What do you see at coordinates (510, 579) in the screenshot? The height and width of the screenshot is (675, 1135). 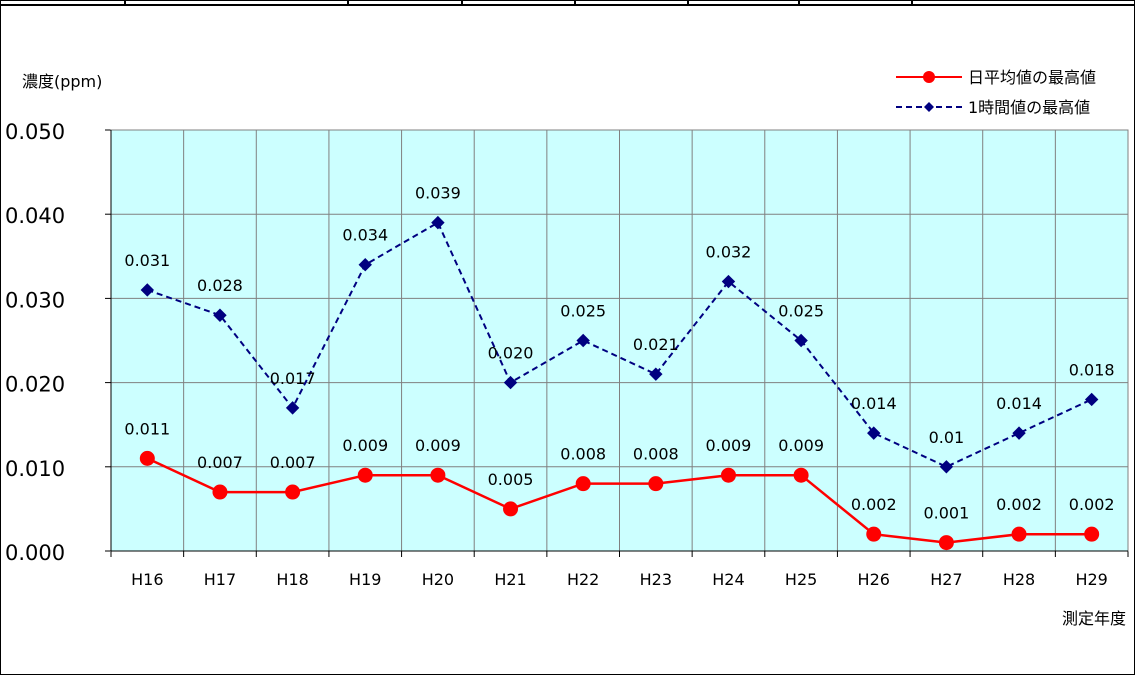 I see `x-tick-label: H21` at bounding box center [510, 579].